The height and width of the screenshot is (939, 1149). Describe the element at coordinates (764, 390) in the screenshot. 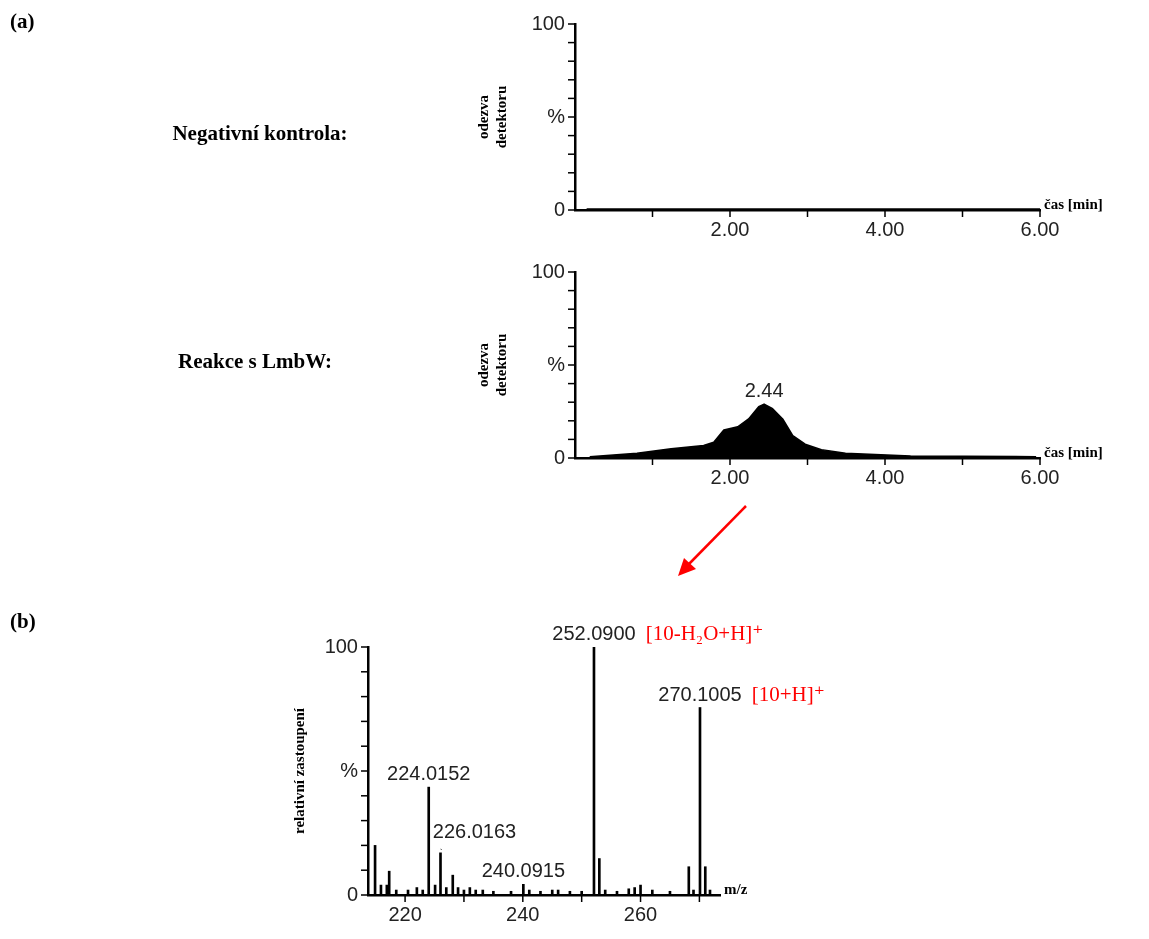

I see `annotation: 2.44` at that location.